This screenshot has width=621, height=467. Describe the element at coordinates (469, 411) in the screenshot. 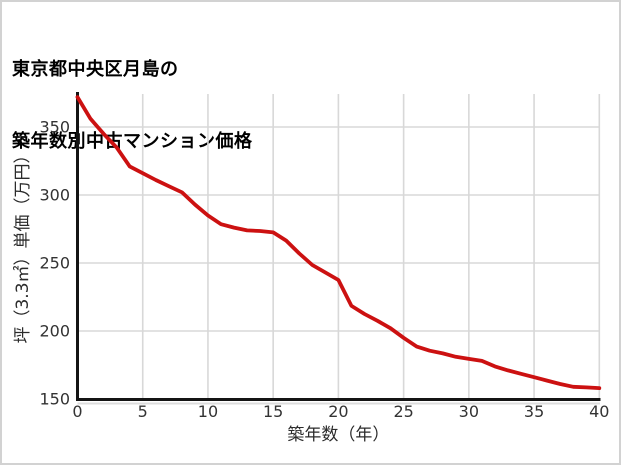

I see `x-tick-label: 30` at that location.